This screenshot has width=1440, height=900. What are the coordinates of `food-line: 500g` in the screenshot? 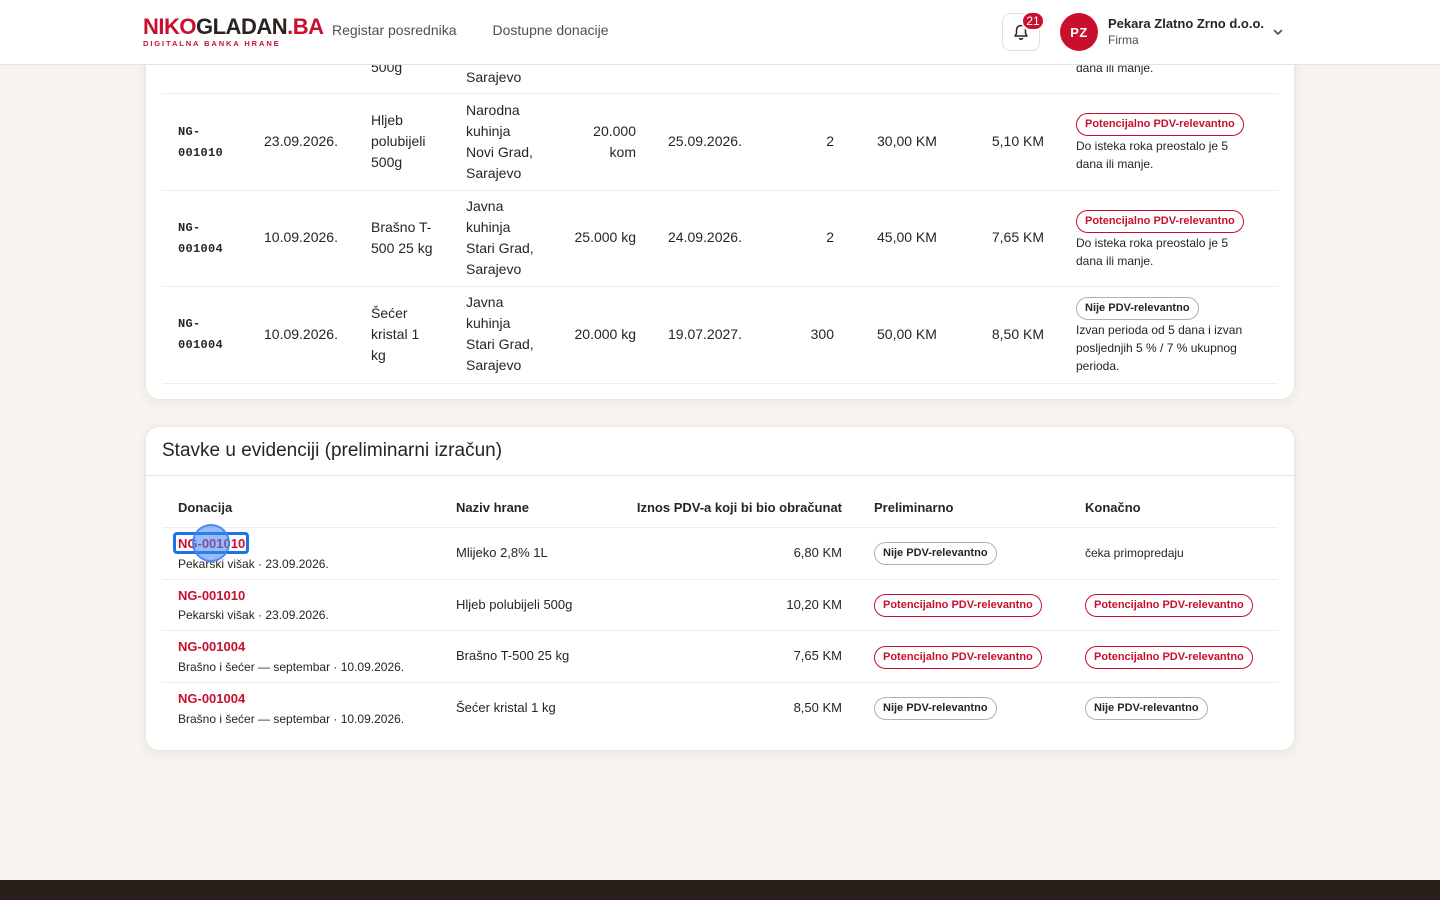 It's located at (387, 162).